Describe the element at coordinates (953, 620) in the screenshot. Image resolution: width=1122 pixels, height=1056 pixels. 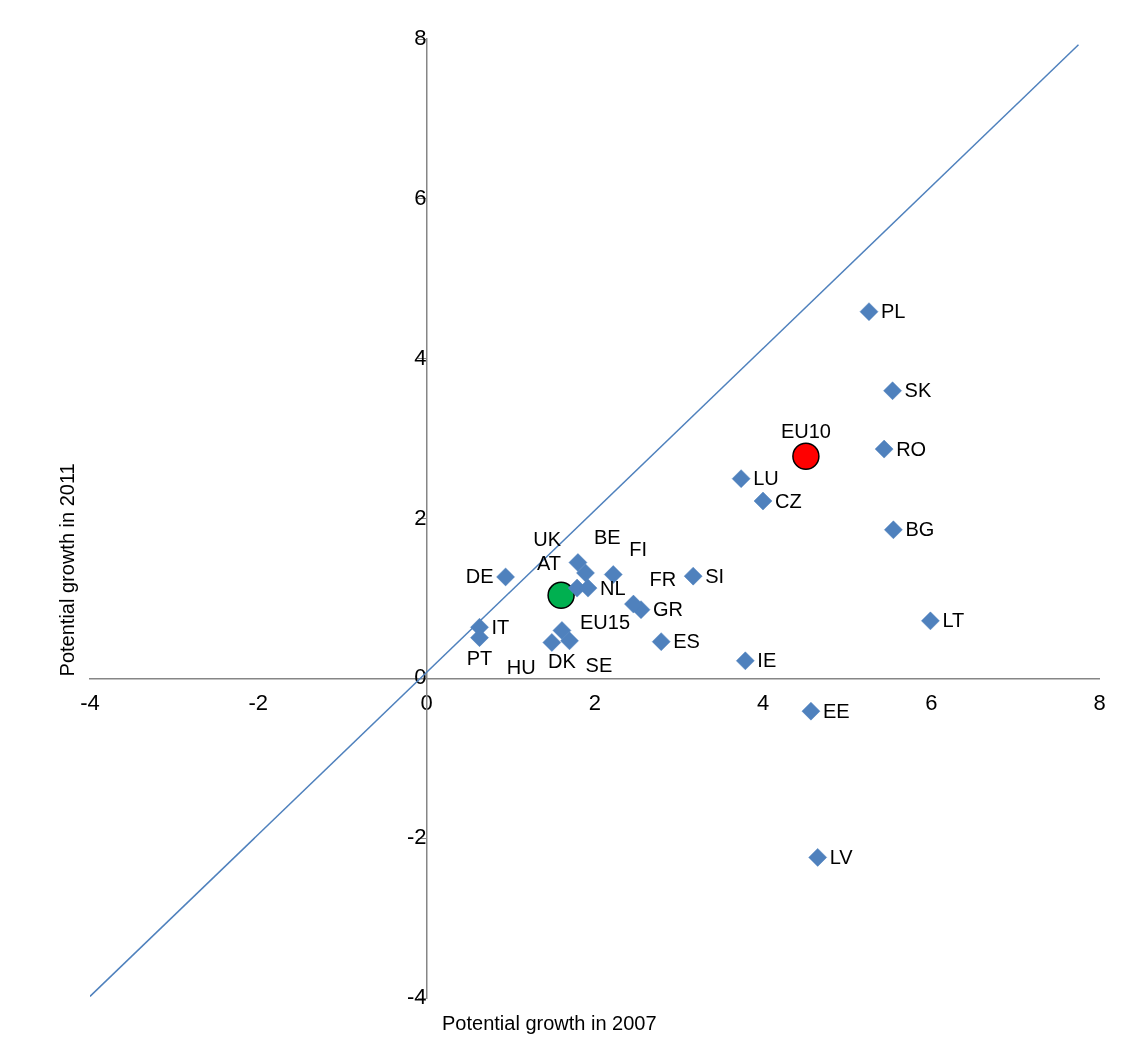
I see `annotation: LT` at that location.